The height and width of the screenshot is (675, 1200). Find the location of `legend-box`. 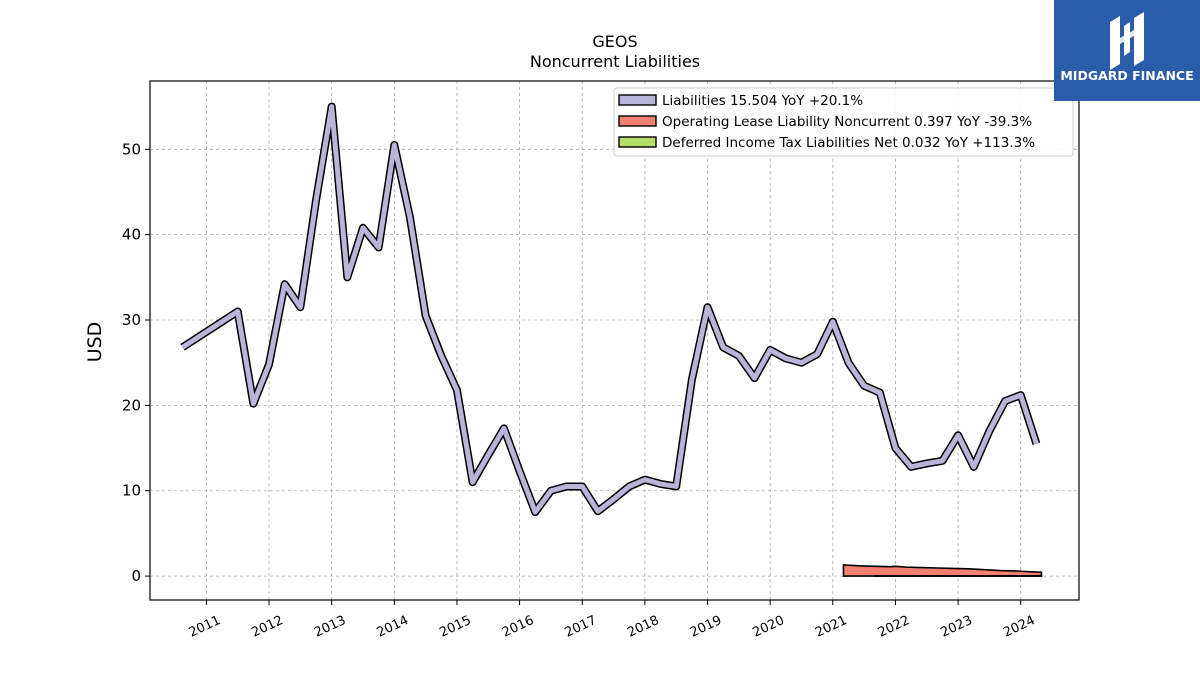

legend-box is located at coordinates (843, 122).